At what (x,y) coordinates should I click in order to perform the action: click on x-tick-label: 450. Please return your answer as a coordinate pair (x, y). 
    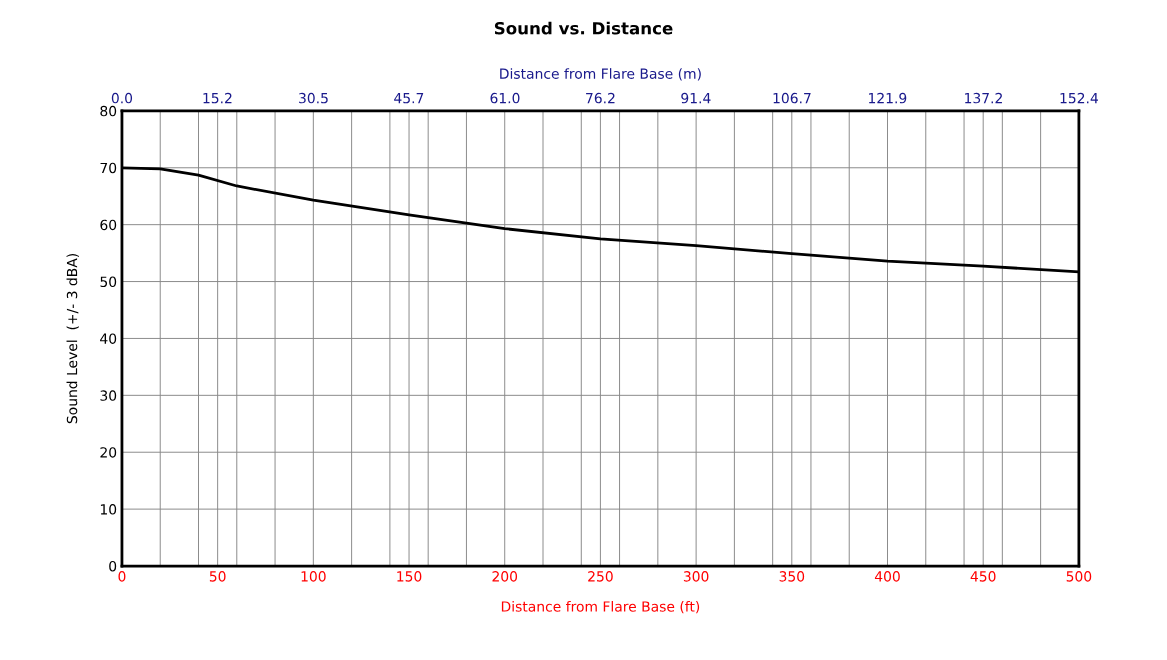
    Looking at the image, I should click on (983, 576).